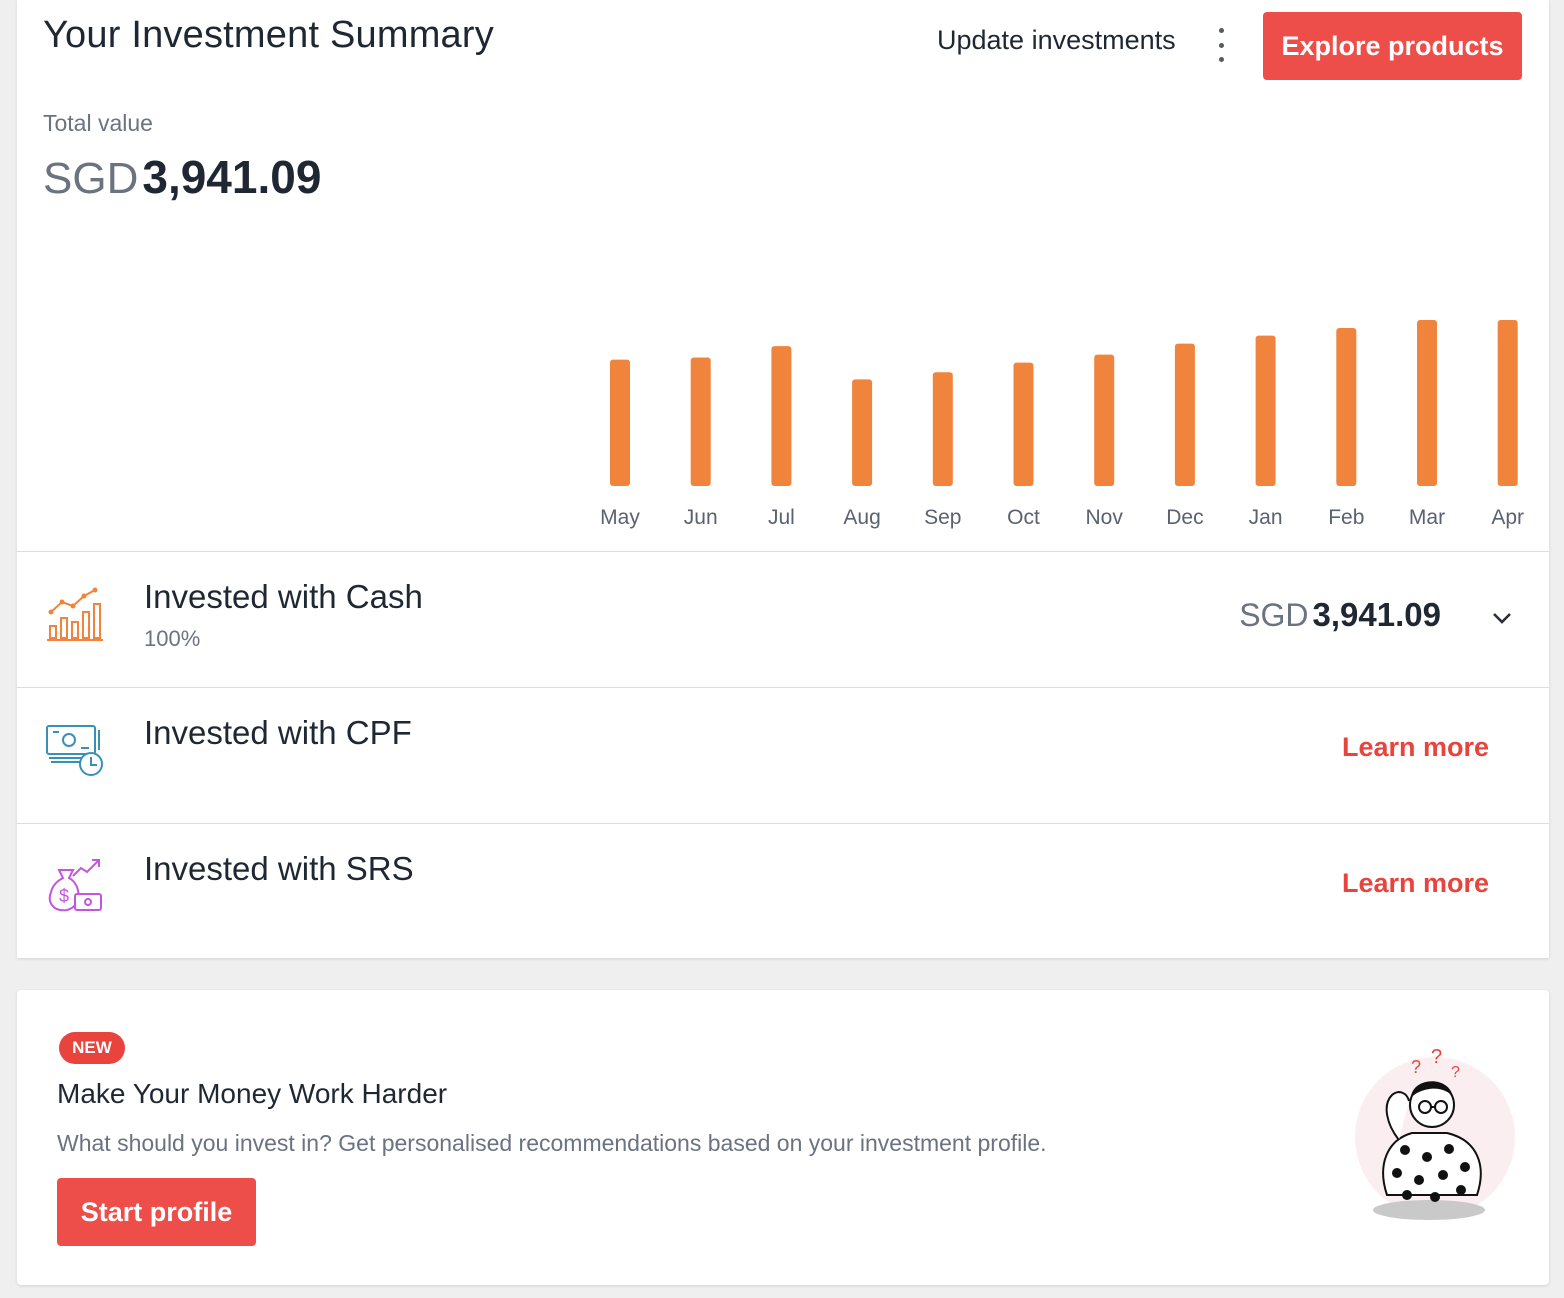 The image size is (1564, 1298). I want to click on invested-with-cash-row: Invested with Cash 100% SGD 3,941.09, so click(783, 619).